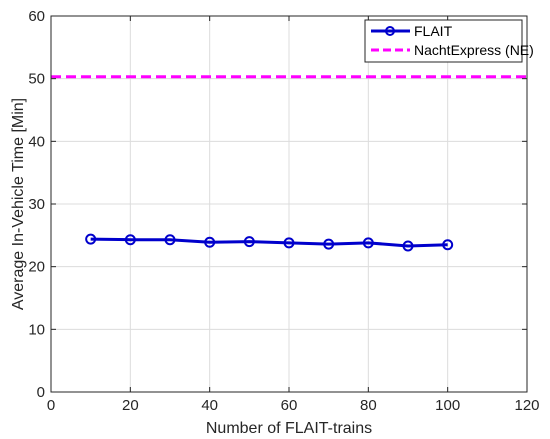  Describe the element at coordinates (433, 31) in the screenshot. I see `legend-label-flait: FLAIT` at that location.